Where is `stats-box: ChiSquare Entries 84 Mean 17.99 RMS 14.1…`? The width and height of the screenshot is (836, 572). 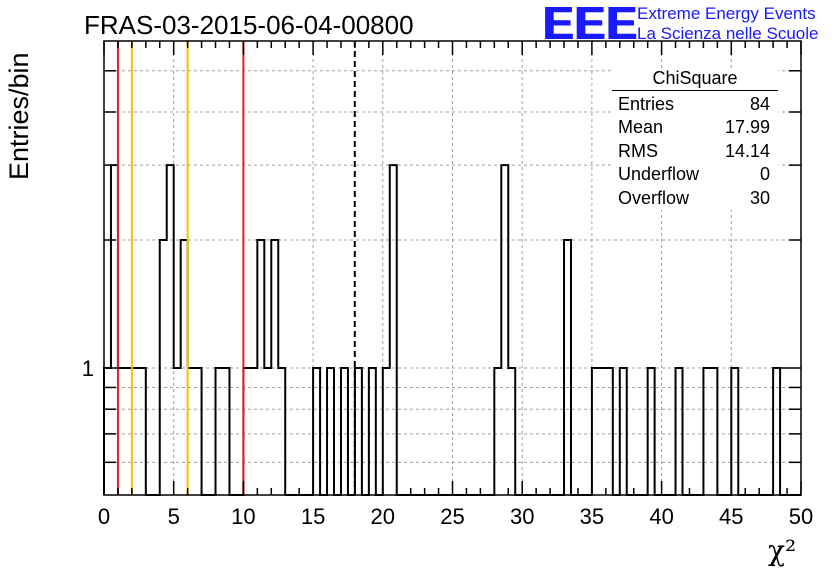 stats-box: ChiSquare Entries 84 Mean 17.99 RMS 14.1… is located at coordinates (695, 139).